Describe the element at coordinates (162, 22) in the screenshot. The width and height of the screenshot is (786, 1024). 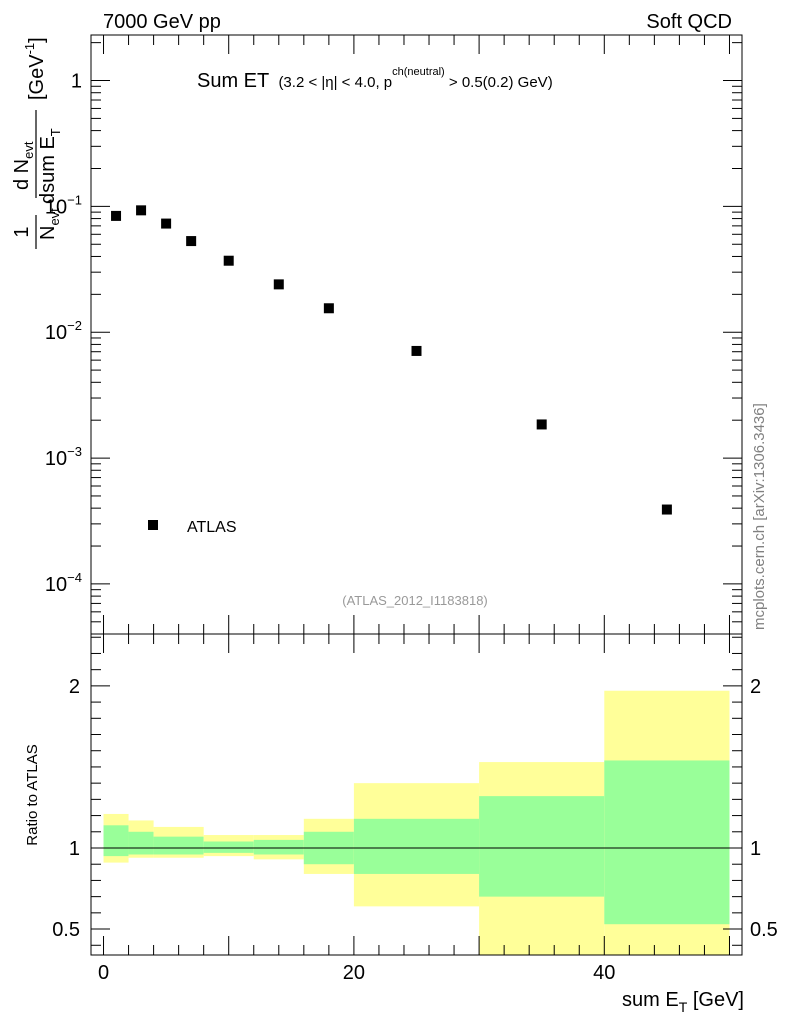
I see `energy-label: 7000 GeV pp` at that location.